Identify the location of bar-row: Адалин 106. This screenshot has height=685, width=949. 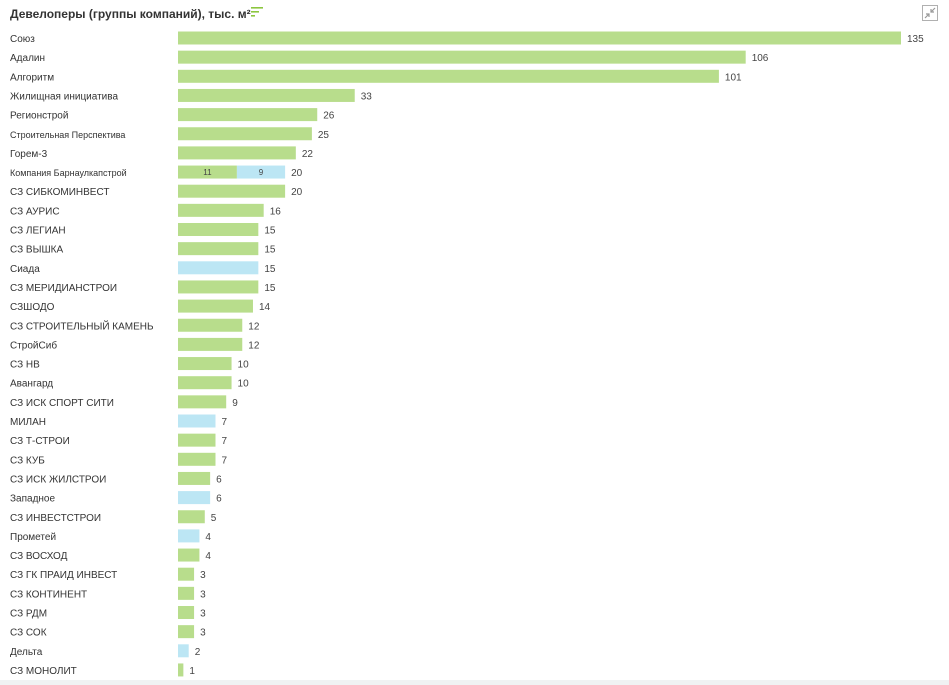
(389, 57).